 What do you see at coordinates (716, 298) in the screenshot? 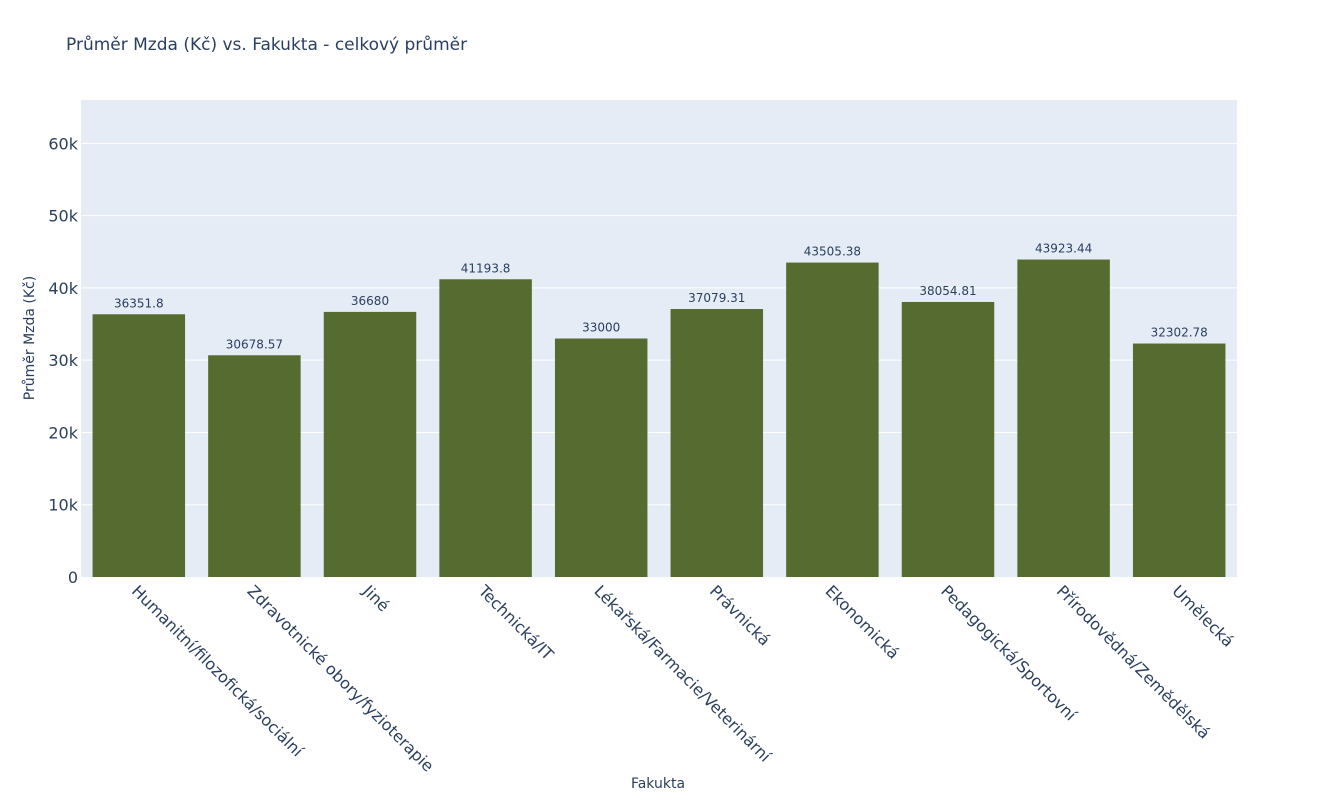
I see `bar-value-label: 37079.31` at bounding box center [716, 298].